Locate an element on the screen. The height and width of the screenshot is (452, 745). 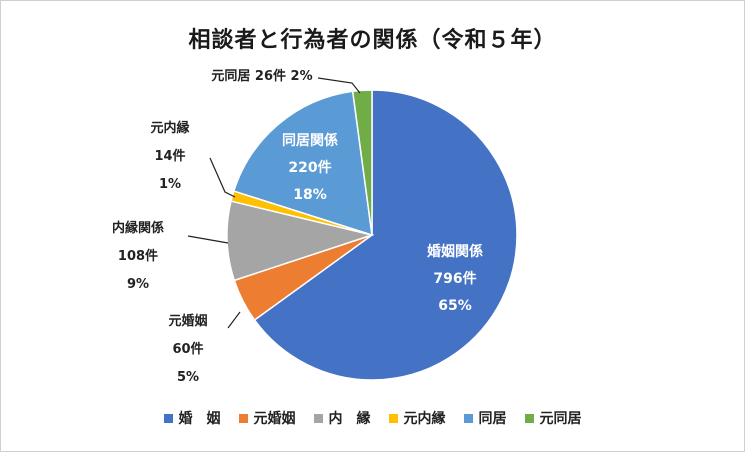
data-label: 9% is located at coordinates (138, 284).